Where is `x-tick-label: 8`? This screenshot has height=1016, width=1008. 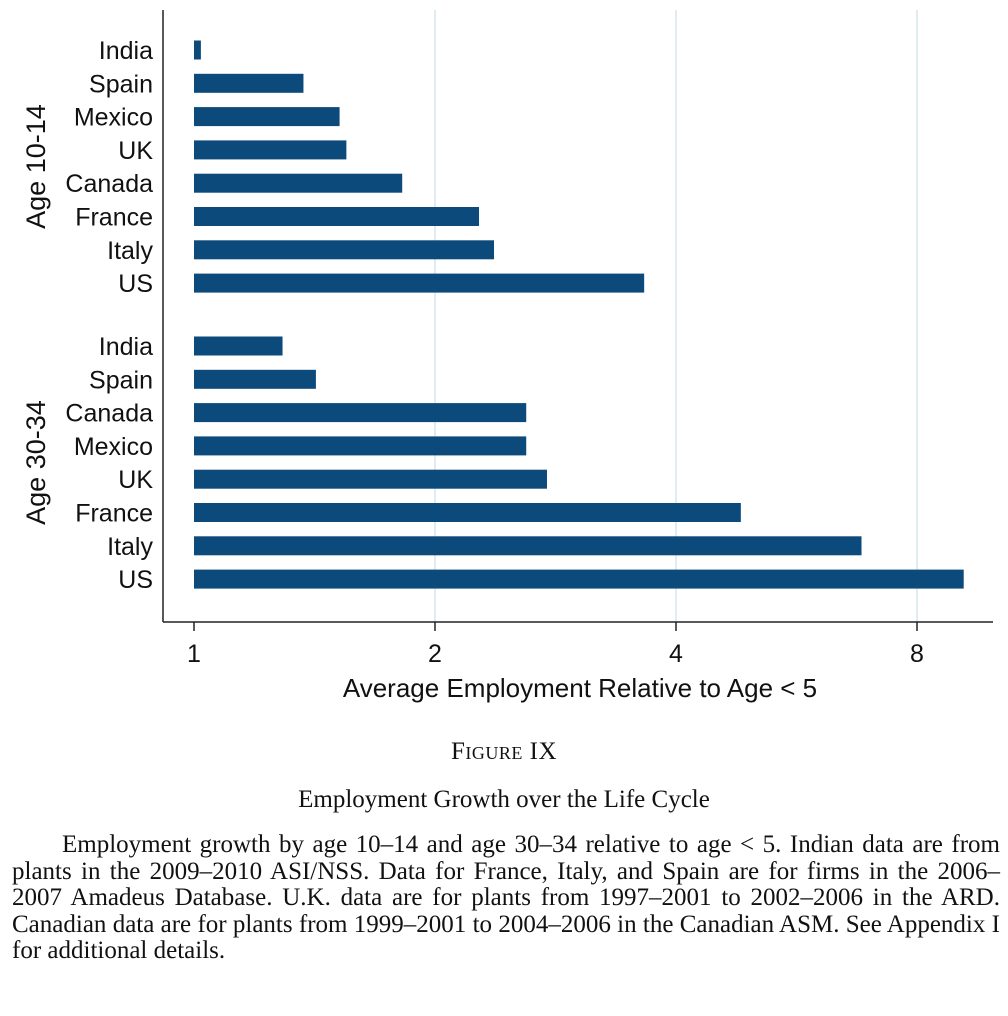 x-tick-label: 8 is located at coordinates (917, 654).